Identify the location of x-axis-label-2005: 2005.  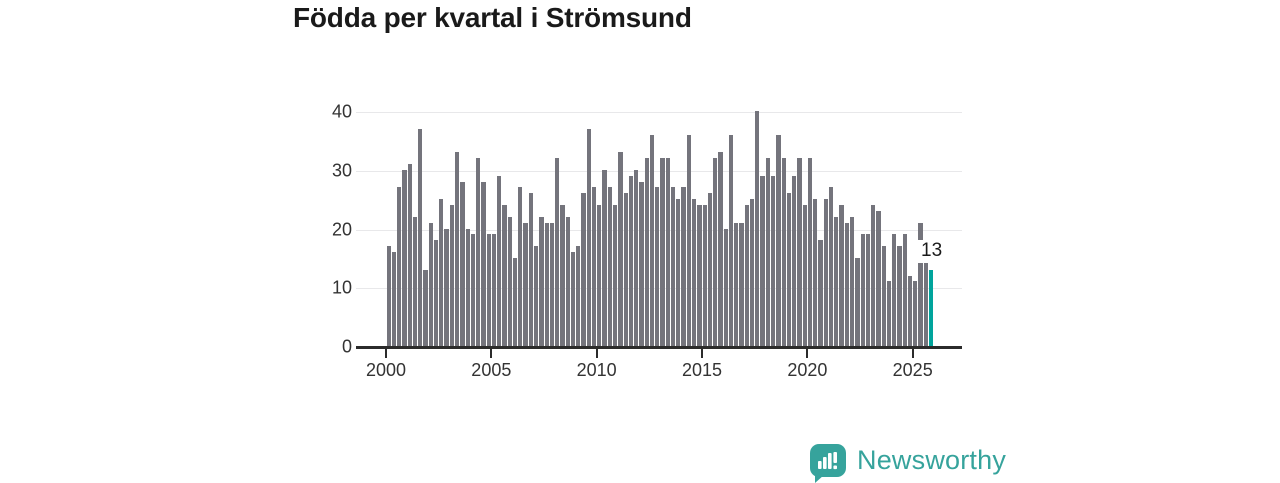
(491, 370).